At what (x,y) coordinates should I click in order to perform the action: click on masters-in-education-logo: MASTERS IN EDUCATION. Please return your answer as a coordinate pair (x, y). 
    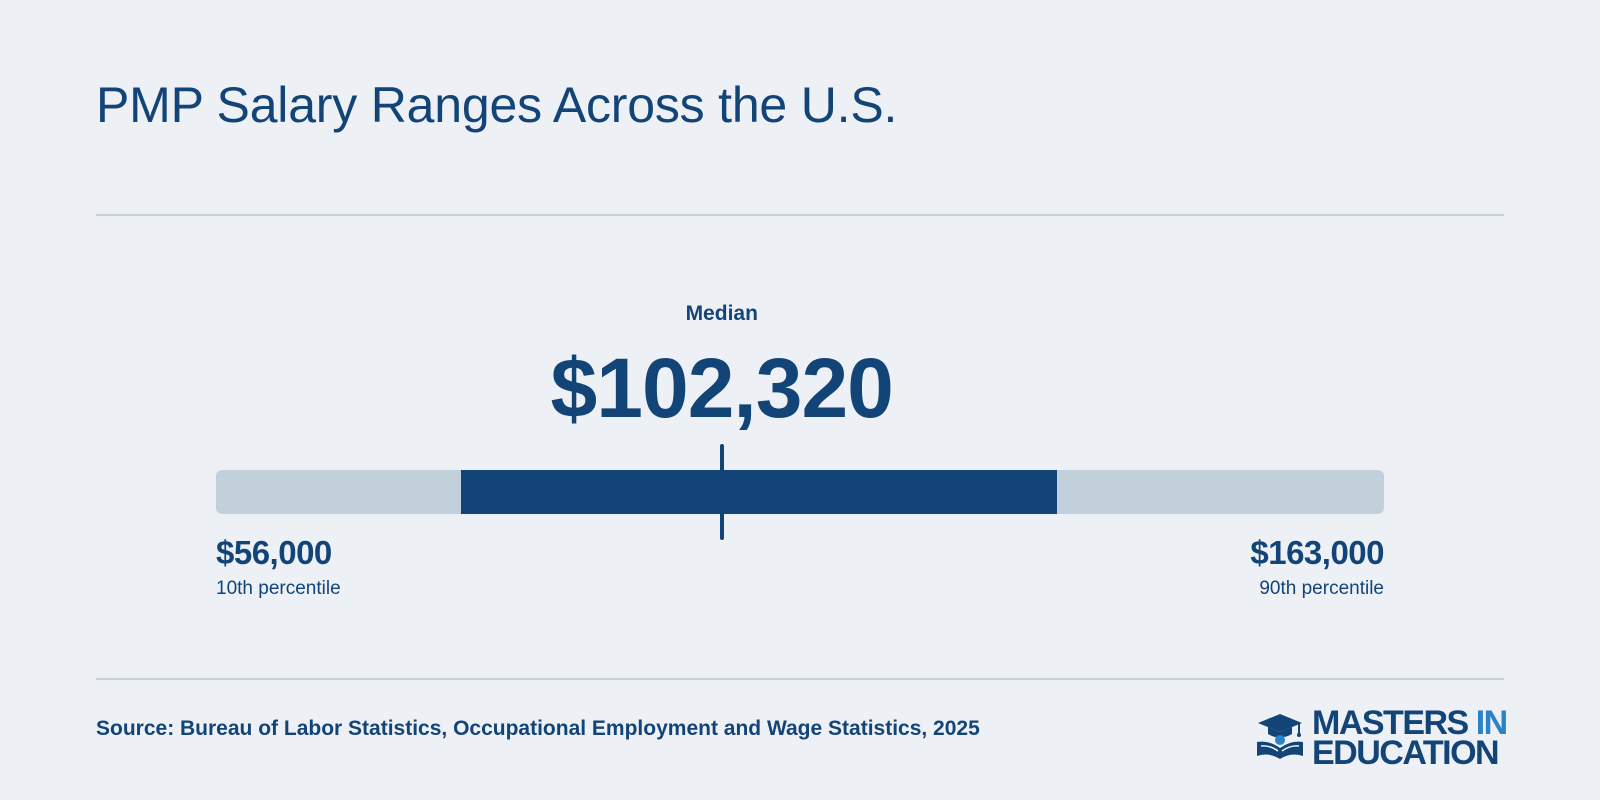
    Looking at the image, I should click on (1381, 738).